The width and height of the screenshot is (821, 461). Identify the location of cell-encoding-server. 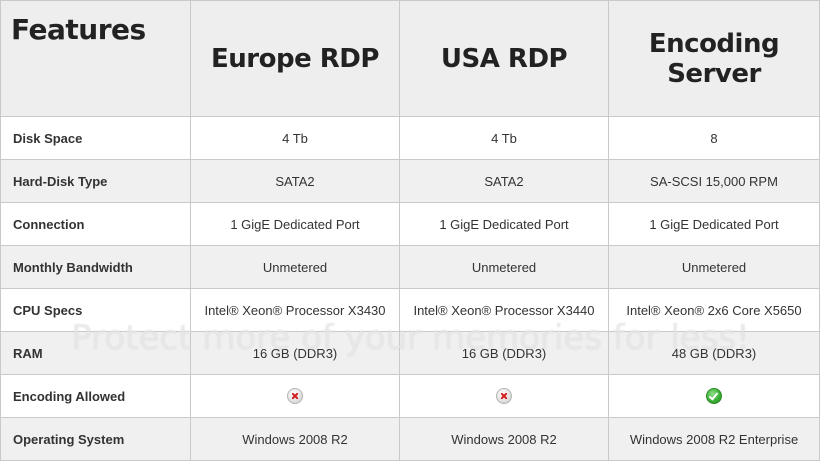
(714, 396).